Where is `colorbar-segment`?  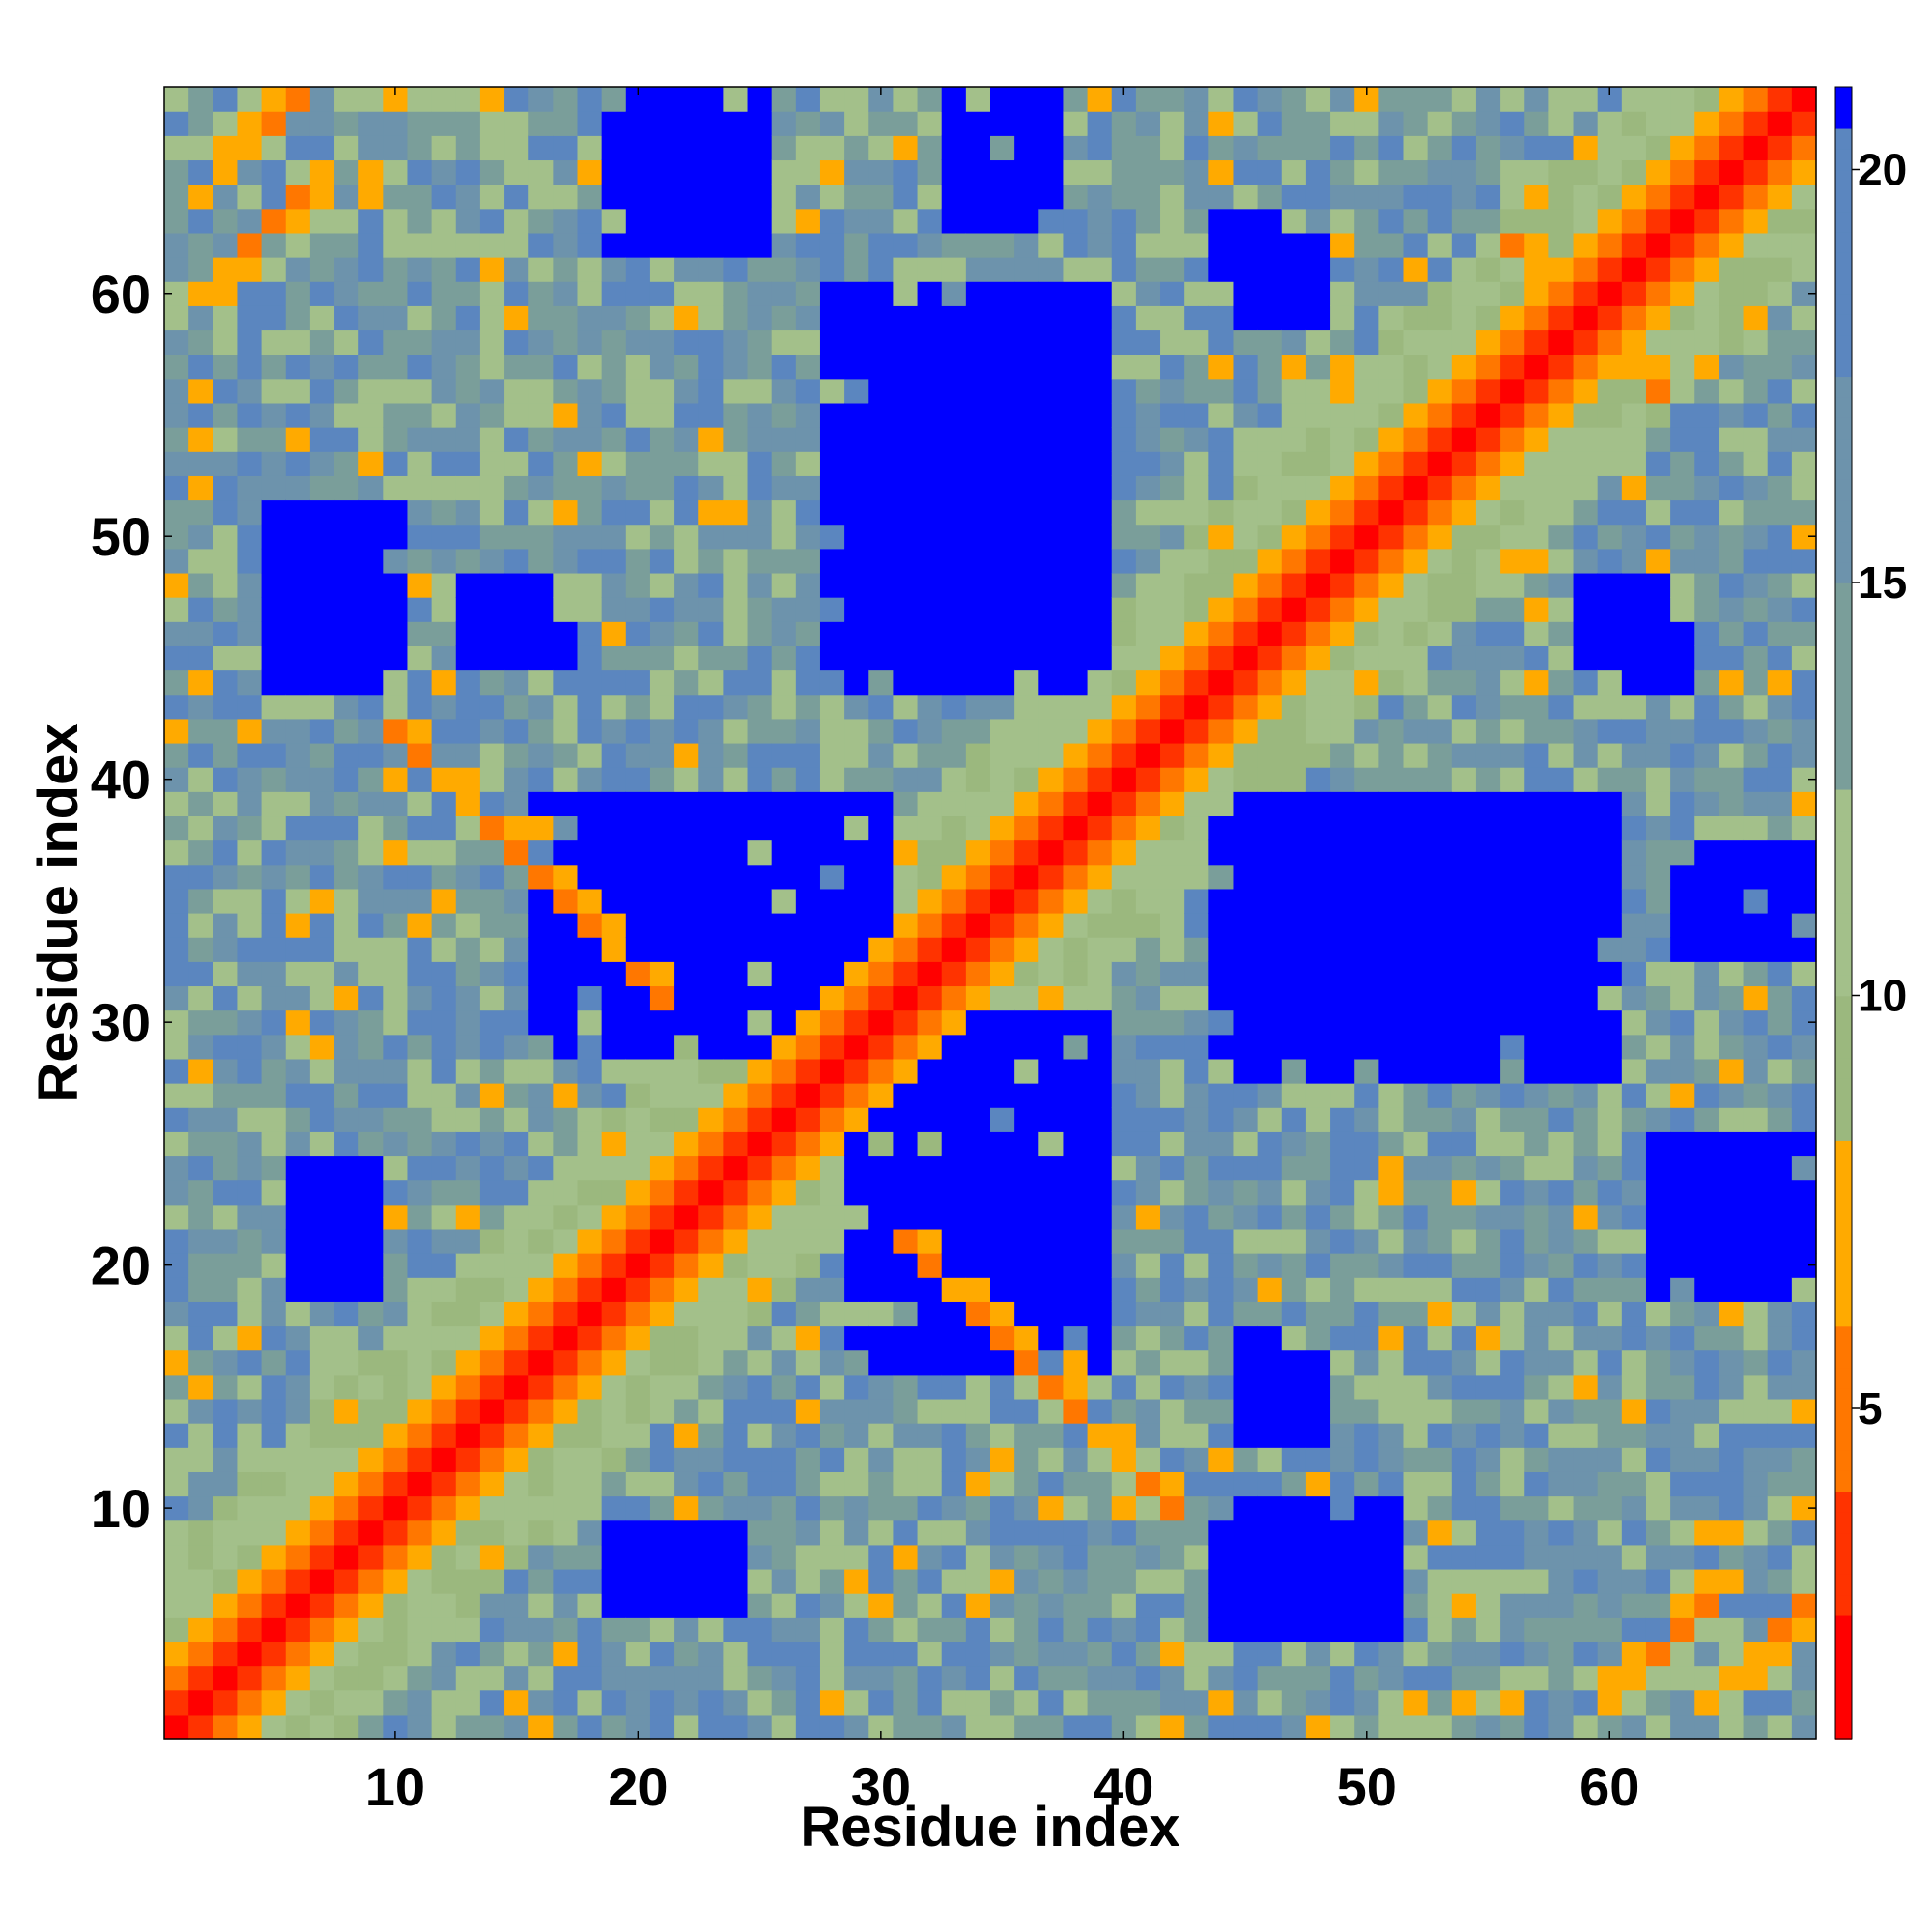
colorbar-segment is located at coordinates (1843, 1563).